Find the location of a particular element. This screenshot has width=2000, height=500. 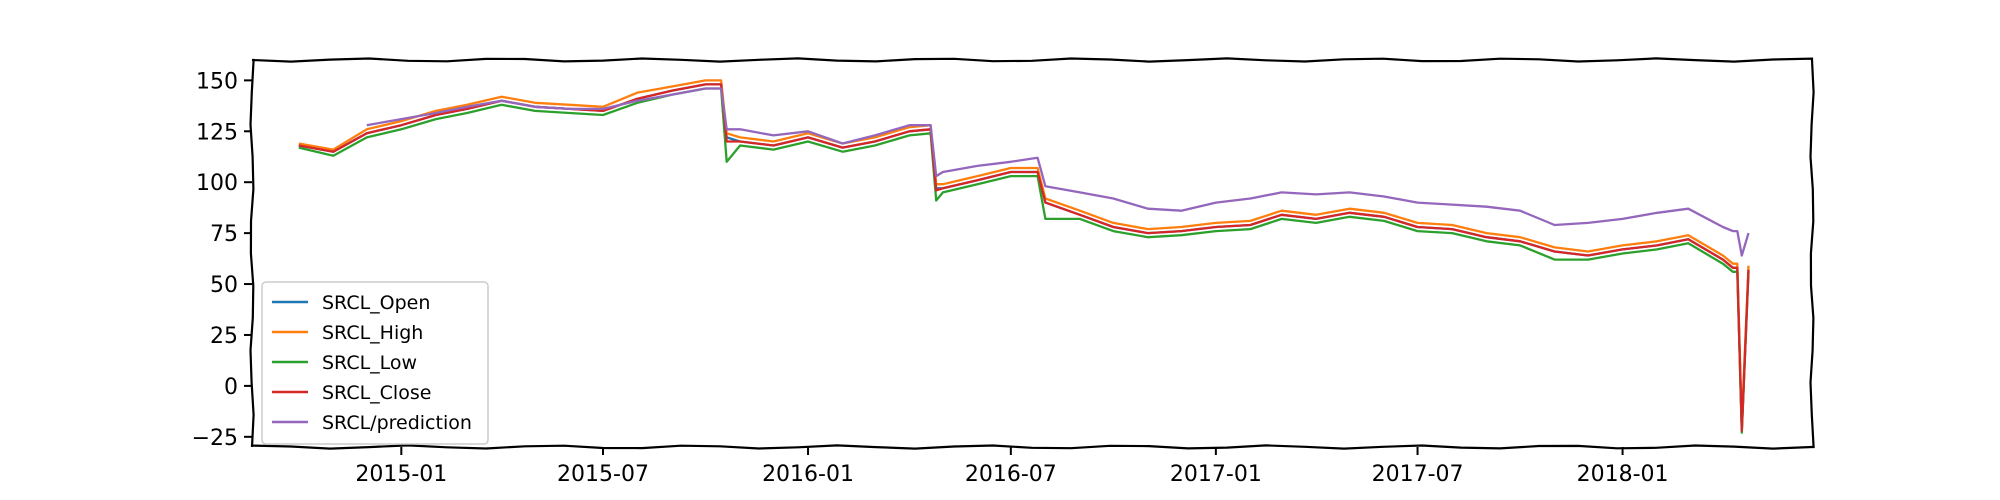

legend-label: SRCL_High is located at coordinates (372, 333).